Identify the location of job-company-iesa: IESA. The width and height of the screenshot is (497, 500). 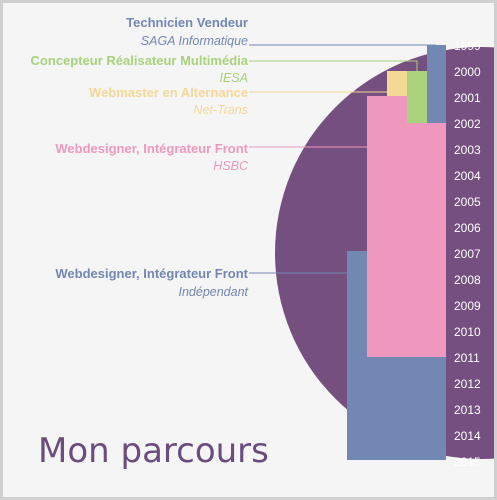
(234, 78).